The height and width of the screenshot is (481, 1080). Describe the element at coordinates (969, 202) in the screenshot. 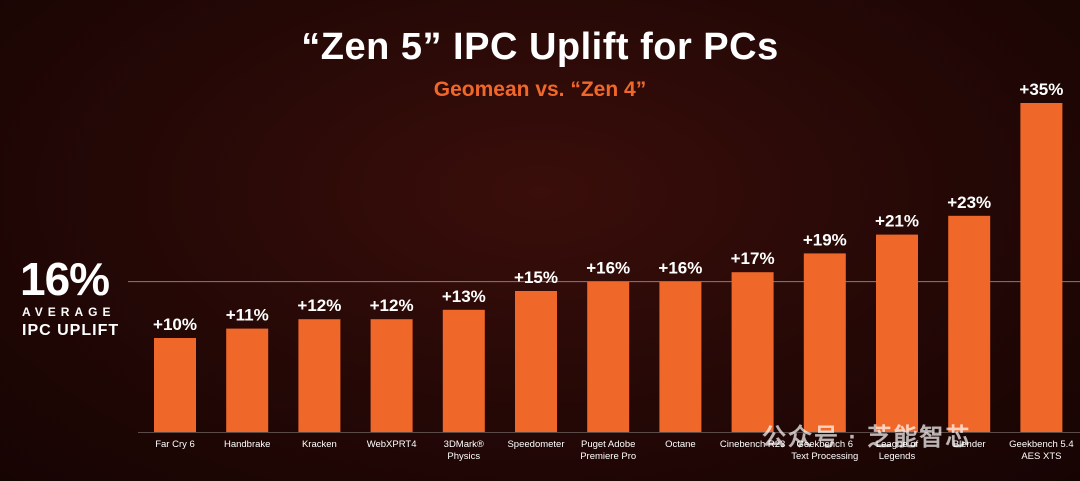

I see `bar-value-label: +23%` at that location.